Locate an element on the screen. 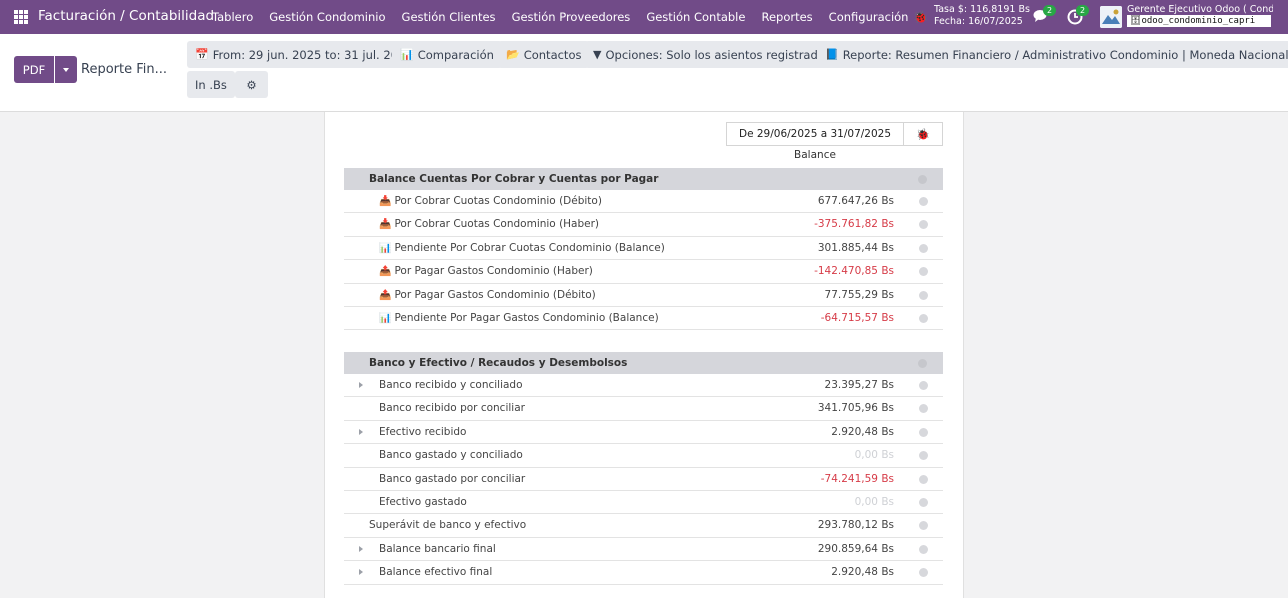  menu-gestion-clientes: Gestión Clientes is located at coordinates (448, 17).